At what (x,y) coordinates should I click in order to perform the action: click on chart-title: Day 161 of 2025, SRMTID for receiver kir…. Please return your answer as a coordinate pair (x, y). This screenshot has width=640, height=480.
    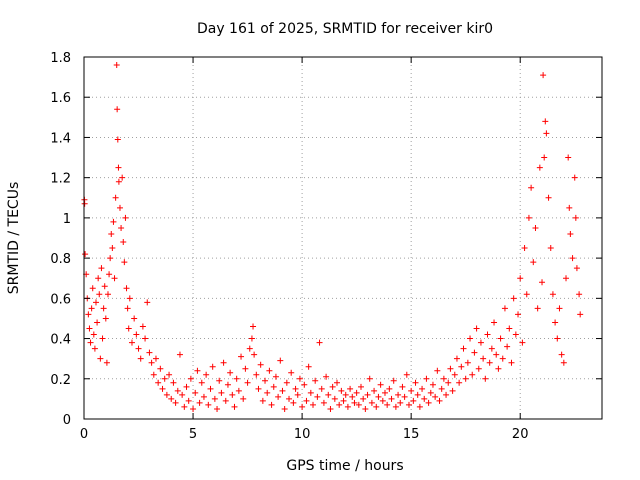
    Looking at the image, I should click on (345, 29).